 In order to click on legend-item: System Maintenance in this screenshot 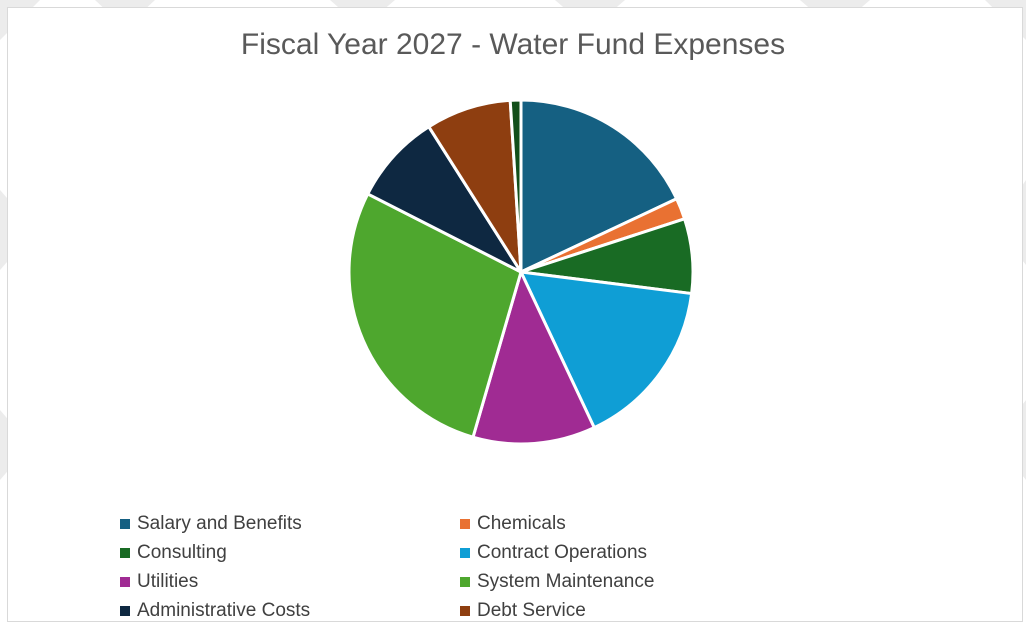, I will do `click(590, 581)`.